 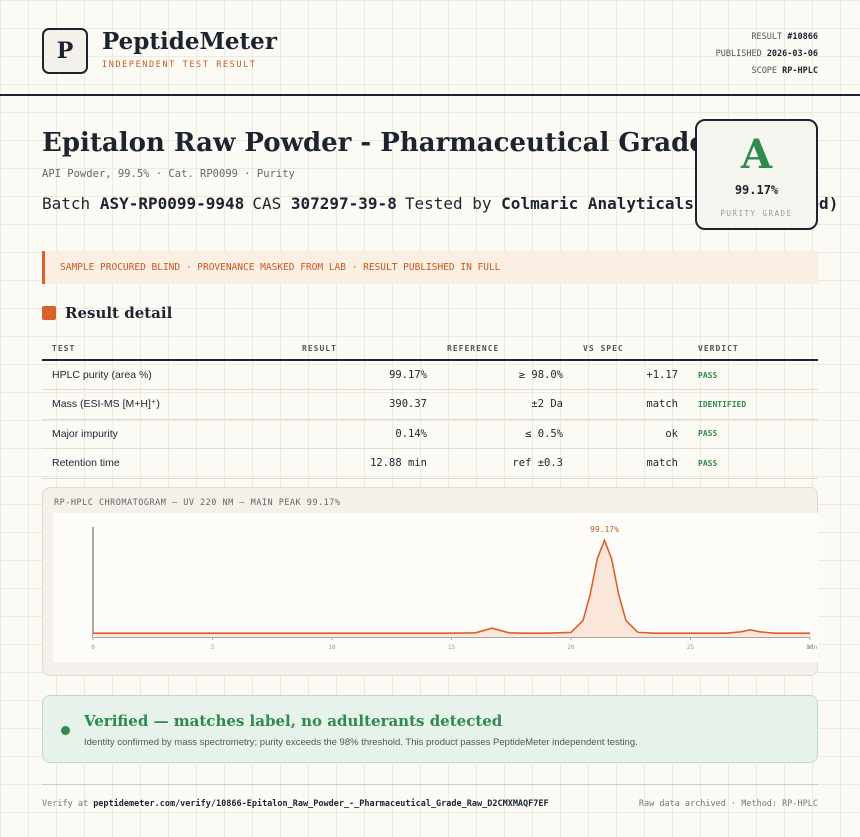 I want to click on chip: CAS 307297-39-8, so click(x=324, y=203).